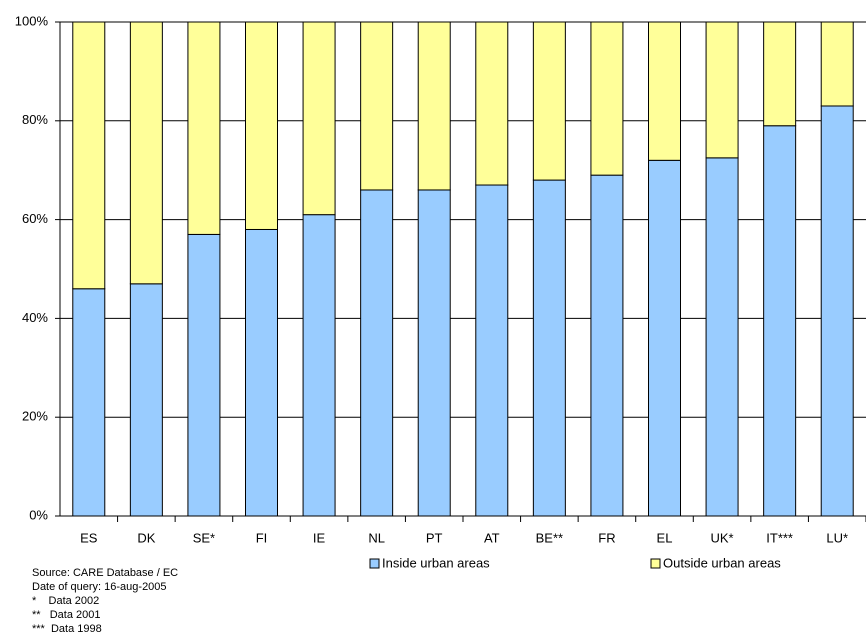 The image size is (866, 643). Describe the element at coordinates (434, 537) in the screenshot. I see `x-tick-label: PT` at that location.